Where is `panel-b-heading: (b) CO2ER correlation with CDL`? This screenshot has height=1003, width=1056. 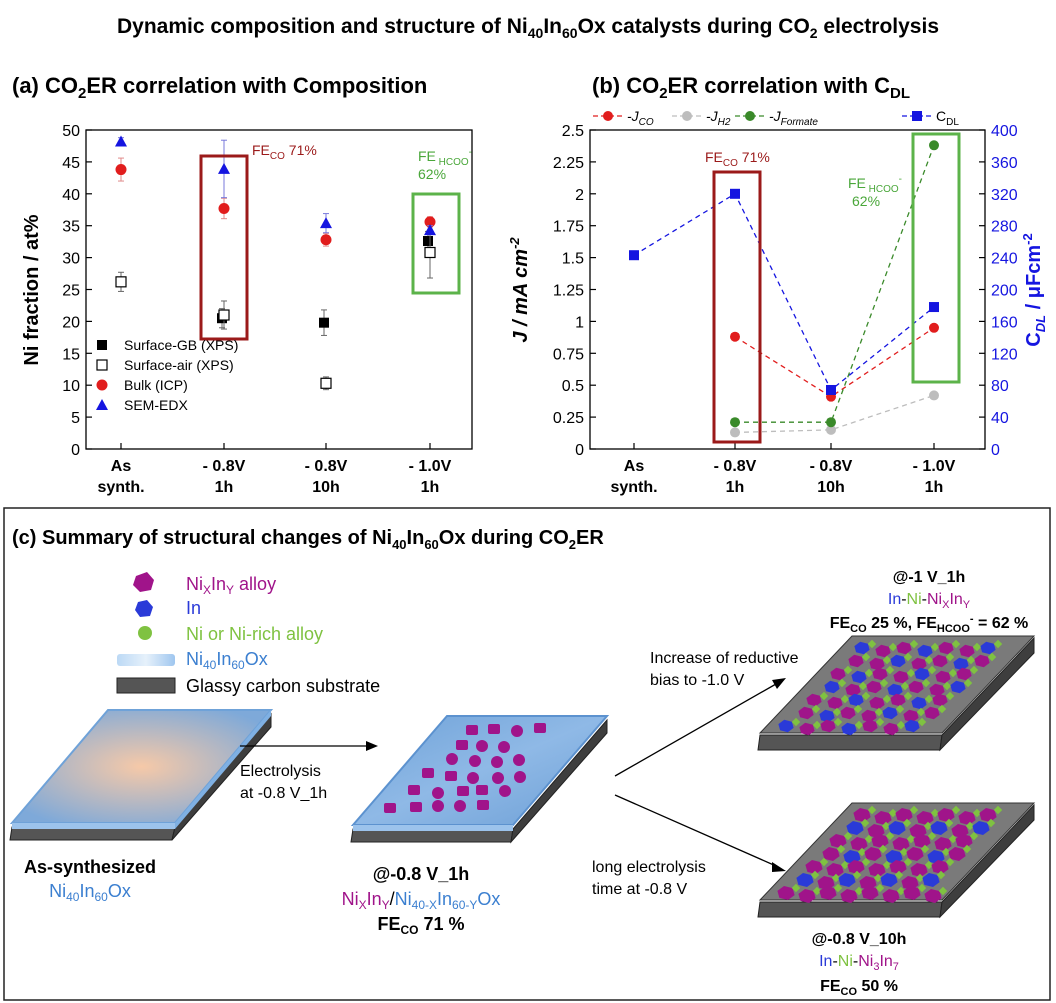
panel-b-heading: (b) CO2ER correlation with CDL is located at coordinates (751, 87).